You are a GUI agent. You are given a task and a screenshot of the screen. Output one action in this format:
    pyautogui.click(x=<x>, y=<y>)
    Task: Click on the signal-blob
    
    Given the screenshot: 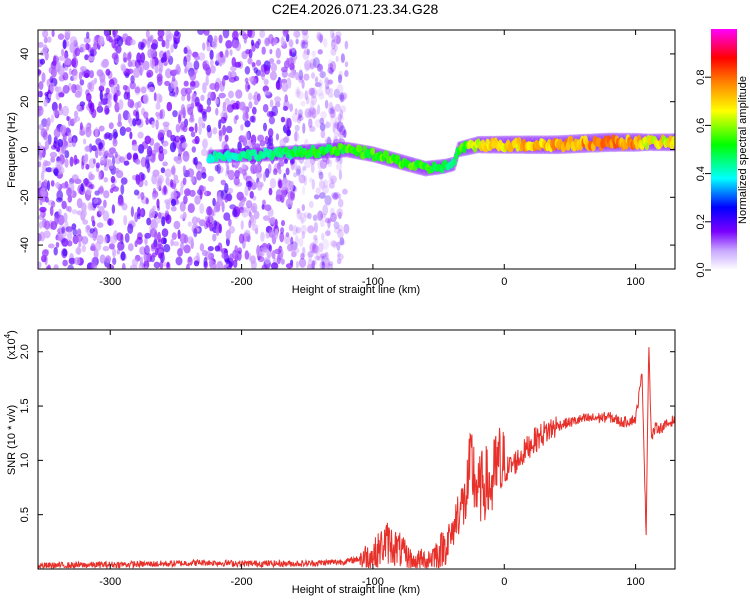 What is the action you would take?
    pyautogui.click(x=360, y=149)
    